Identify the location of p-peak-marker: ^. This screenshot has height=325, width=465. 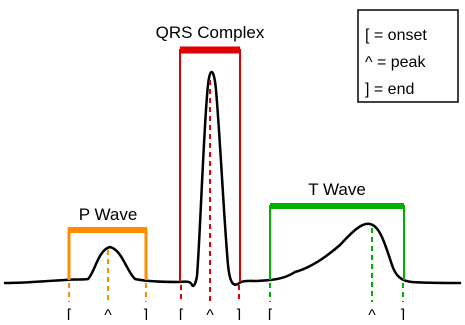
(108, 313).